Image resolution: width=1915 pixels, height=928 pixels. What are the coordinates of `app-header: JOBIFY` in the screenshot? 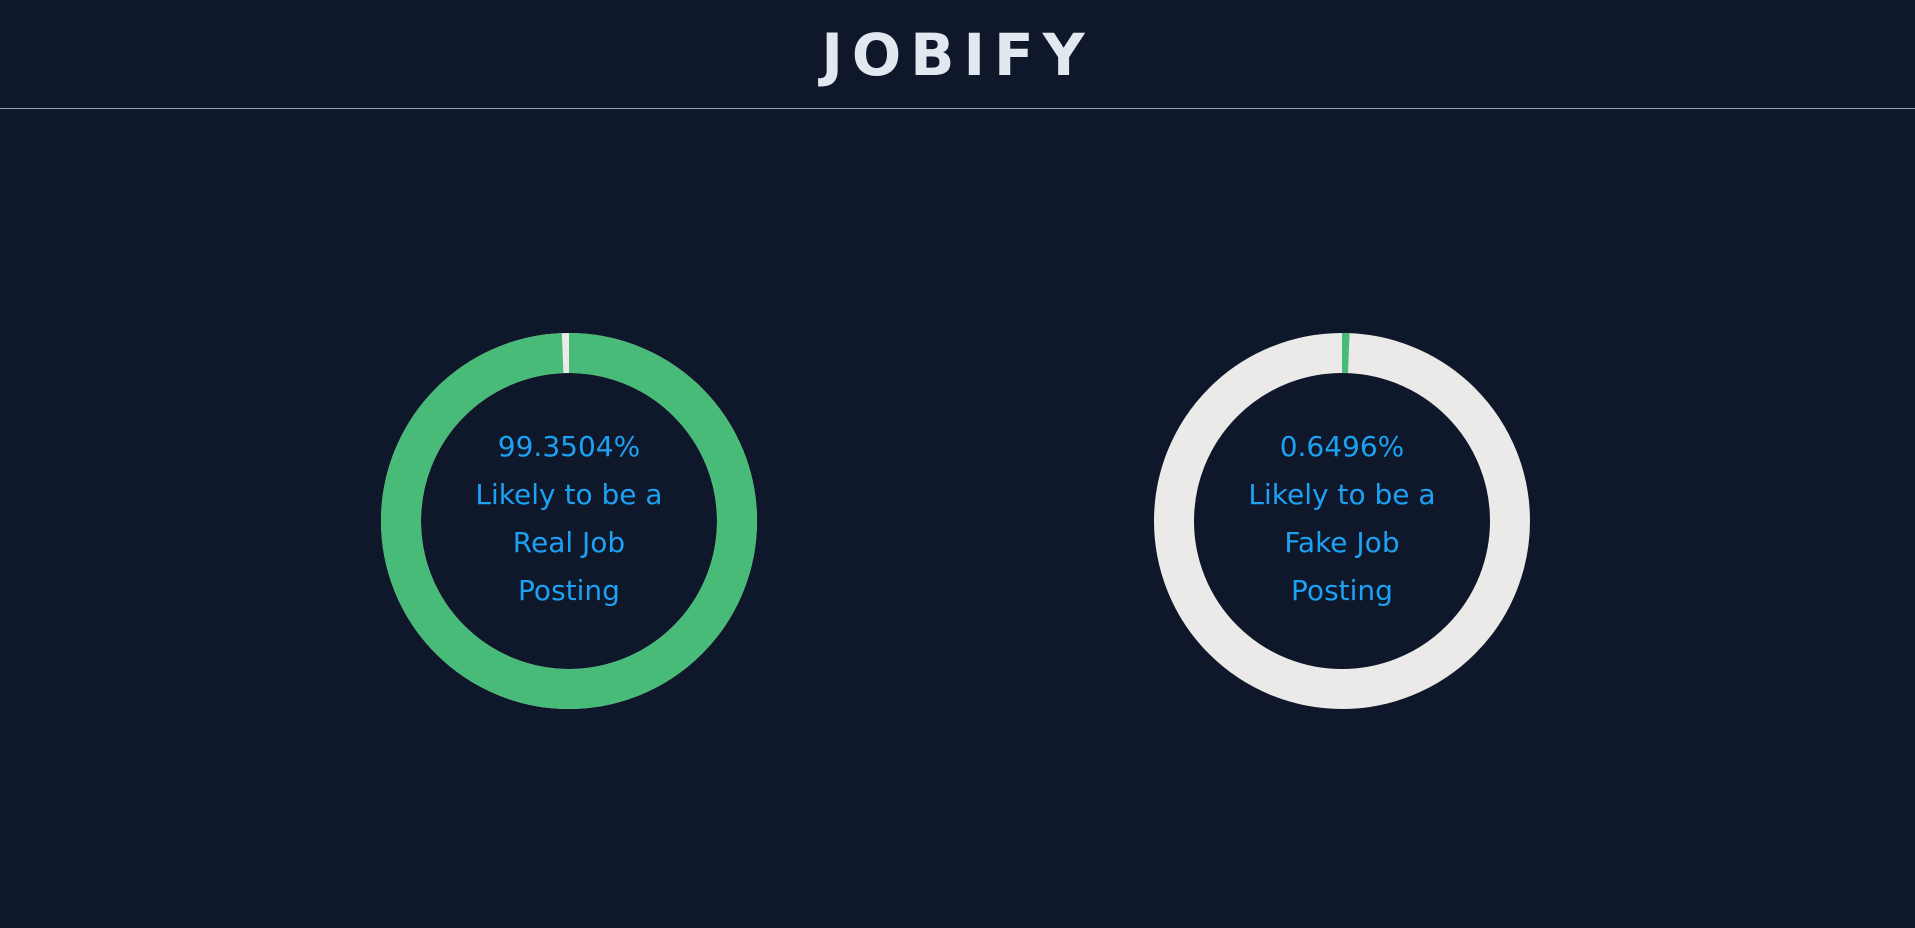 It's located at (957, 54).